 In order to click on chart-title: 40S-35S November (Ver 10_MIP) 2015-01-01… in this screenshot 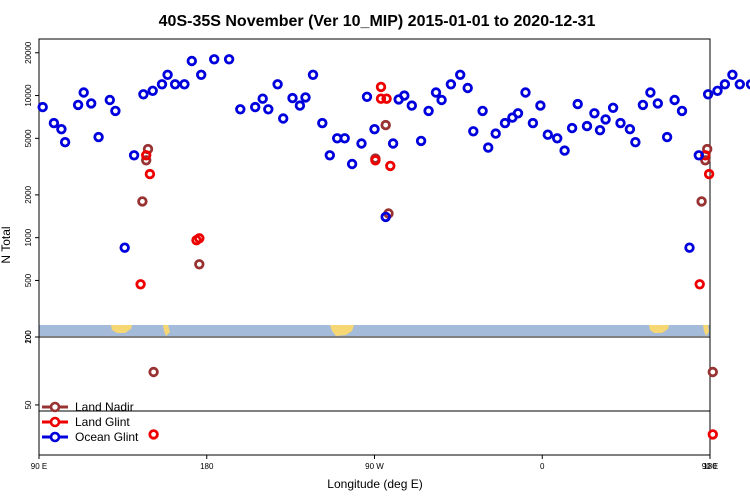, I will do `click(377, 21)`.